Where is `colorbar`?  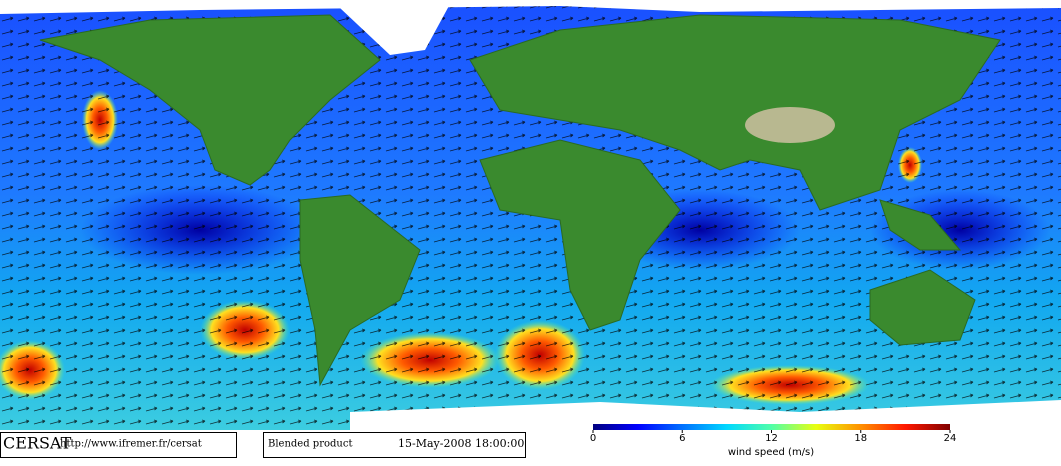 colorbar is located at coordinates (771, 427).